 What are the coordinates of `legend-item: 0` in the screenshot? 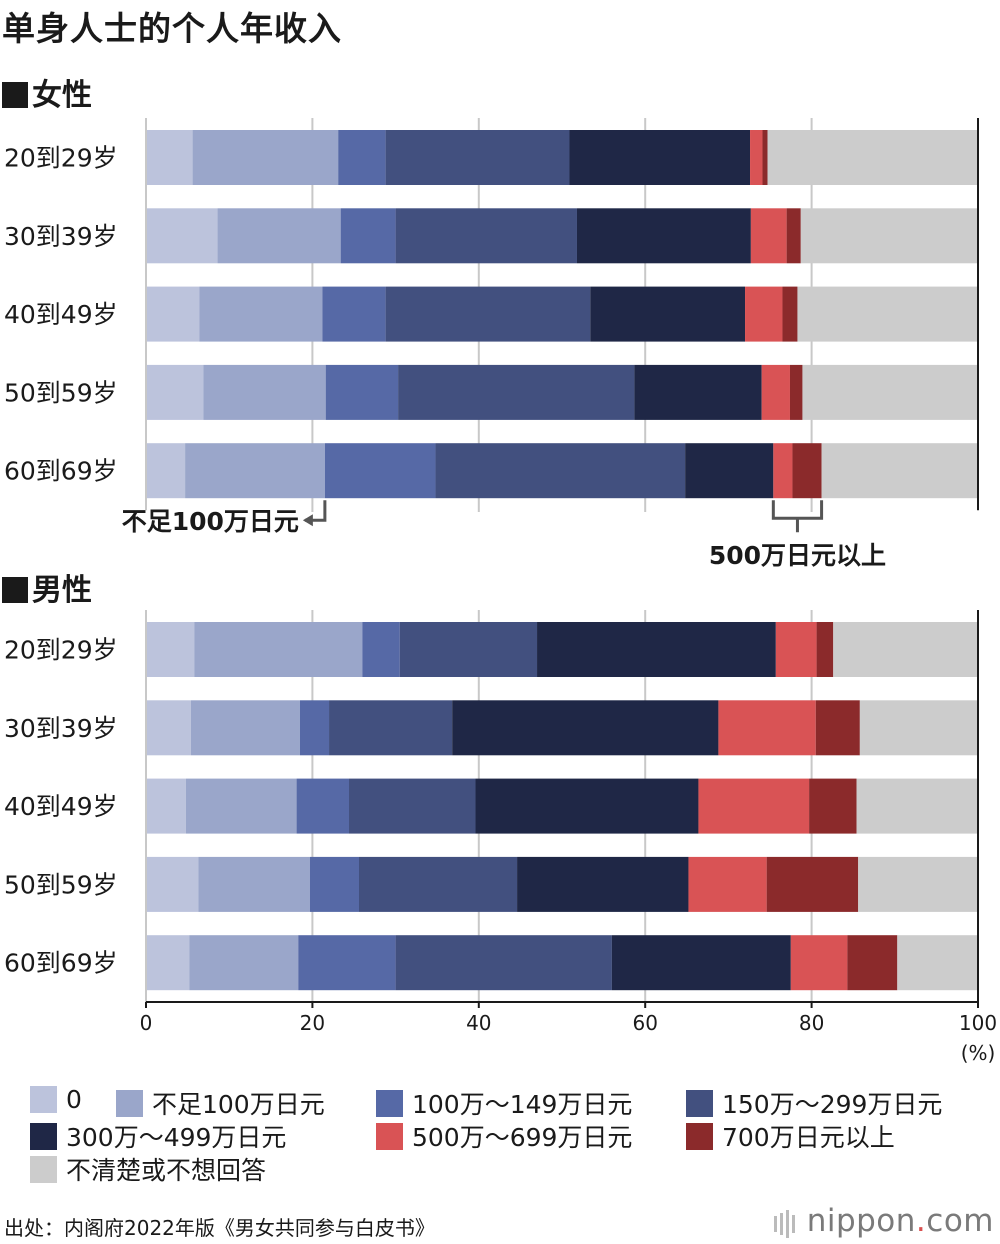 It's located at (56, 1099).